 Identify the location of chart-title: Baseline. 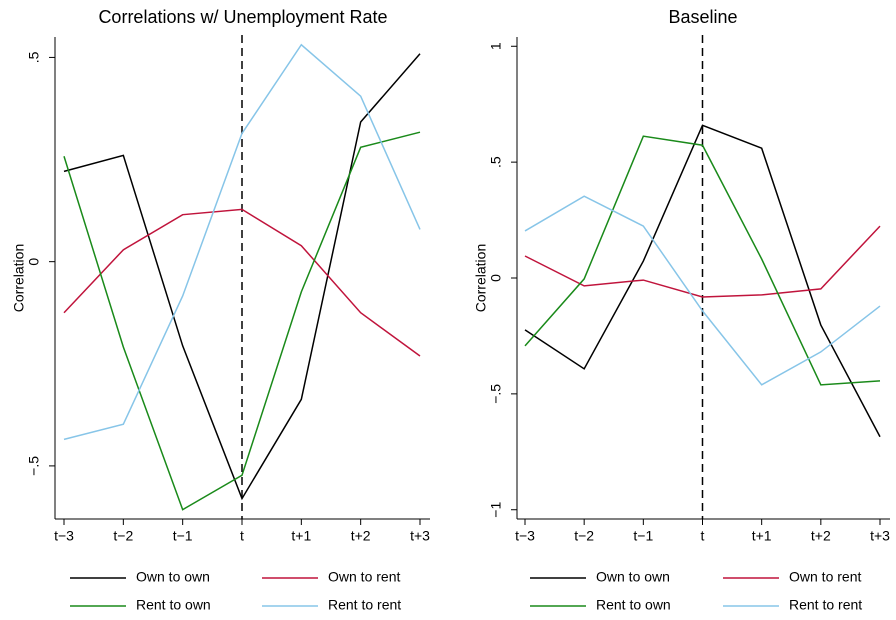
(702, 17).